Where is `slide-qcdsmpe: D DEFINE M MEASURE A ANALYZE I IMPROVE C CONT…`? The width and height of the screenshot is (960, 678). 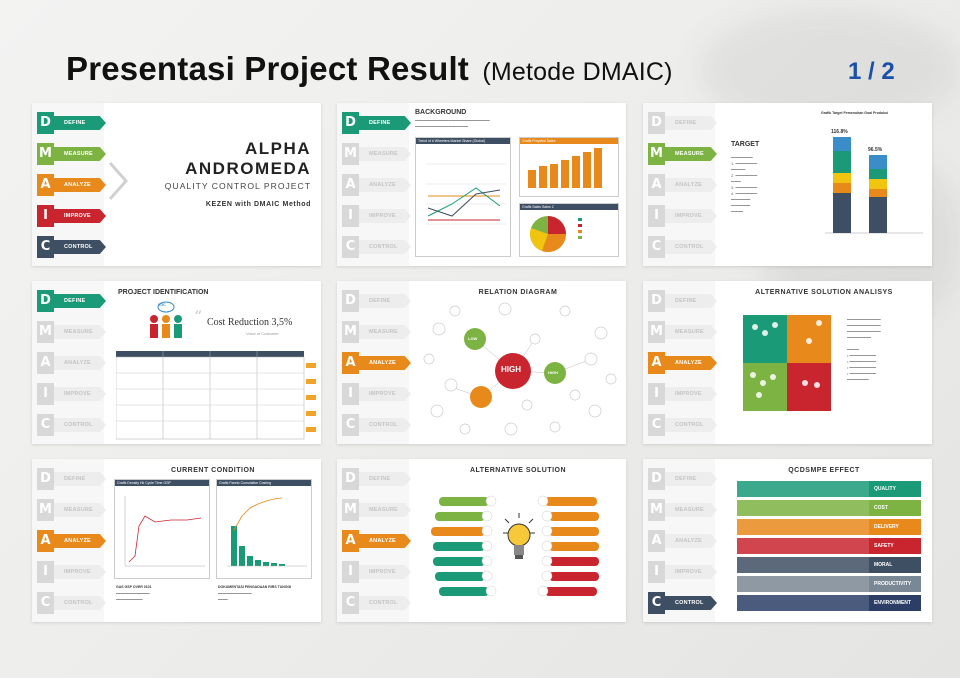 slide-qcdsmpe: D DEFINE M MEASURE A ANALYZE I IMPROVE C CONT… is located at coordinates (787, 540).